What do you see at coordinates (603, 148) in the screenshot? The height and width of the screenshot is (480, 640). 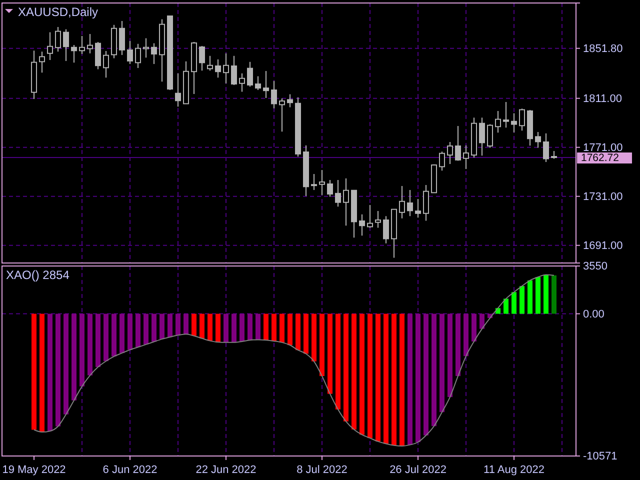 I see `y-tick-label: 1771.00` at bounding box center [603, 148].